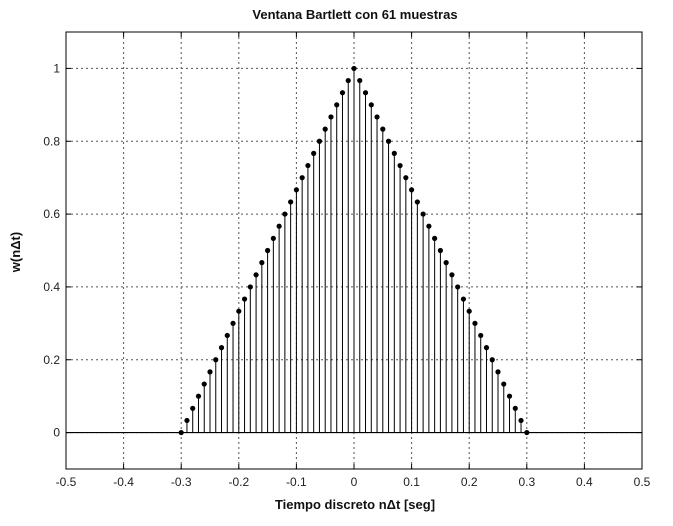 The height and width of the screenshot is (526, 673). What do you see at coordinates (526, 482) in the screenshot?
I see `x-tick-label: 0.3` at bounding box center [526, 482].